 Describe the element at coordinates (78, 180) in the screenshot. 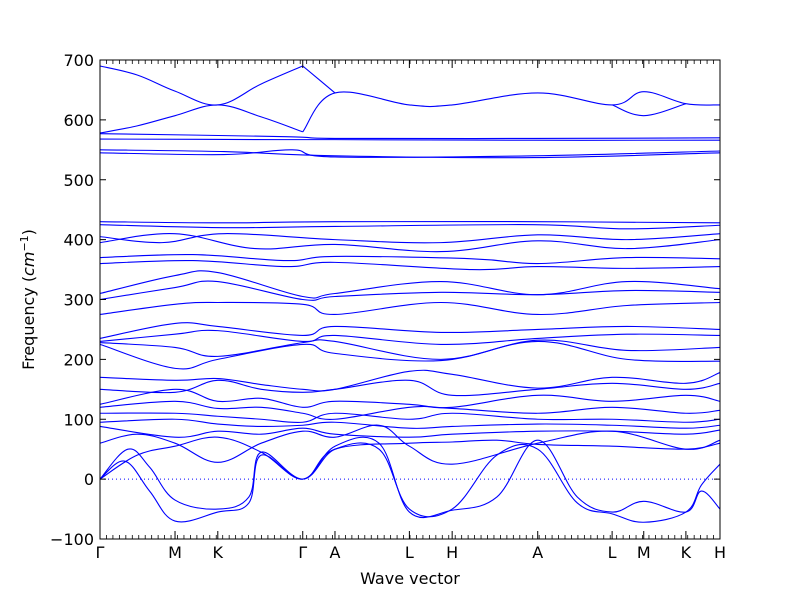

I see `y-tick-label: 500` at that location.